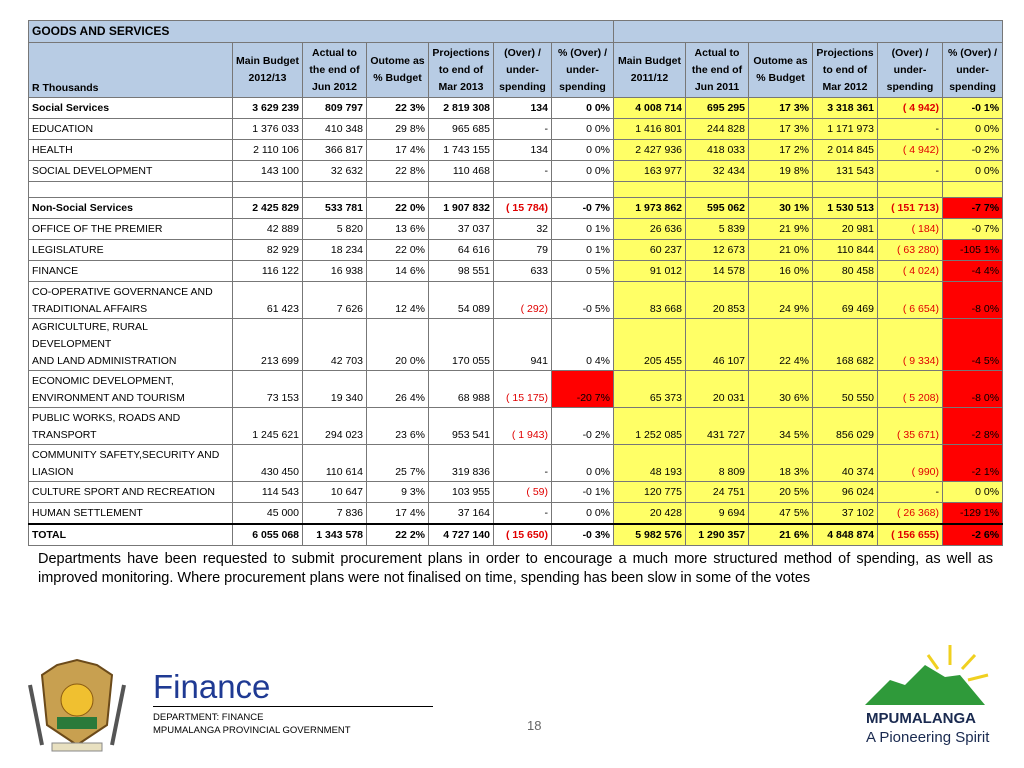 The width and height of the screenshot is (1024, 768). What do you see at coordinates (293, 706) in the screenshot?
I see `brand-underline` at bounding box center [293, 706].